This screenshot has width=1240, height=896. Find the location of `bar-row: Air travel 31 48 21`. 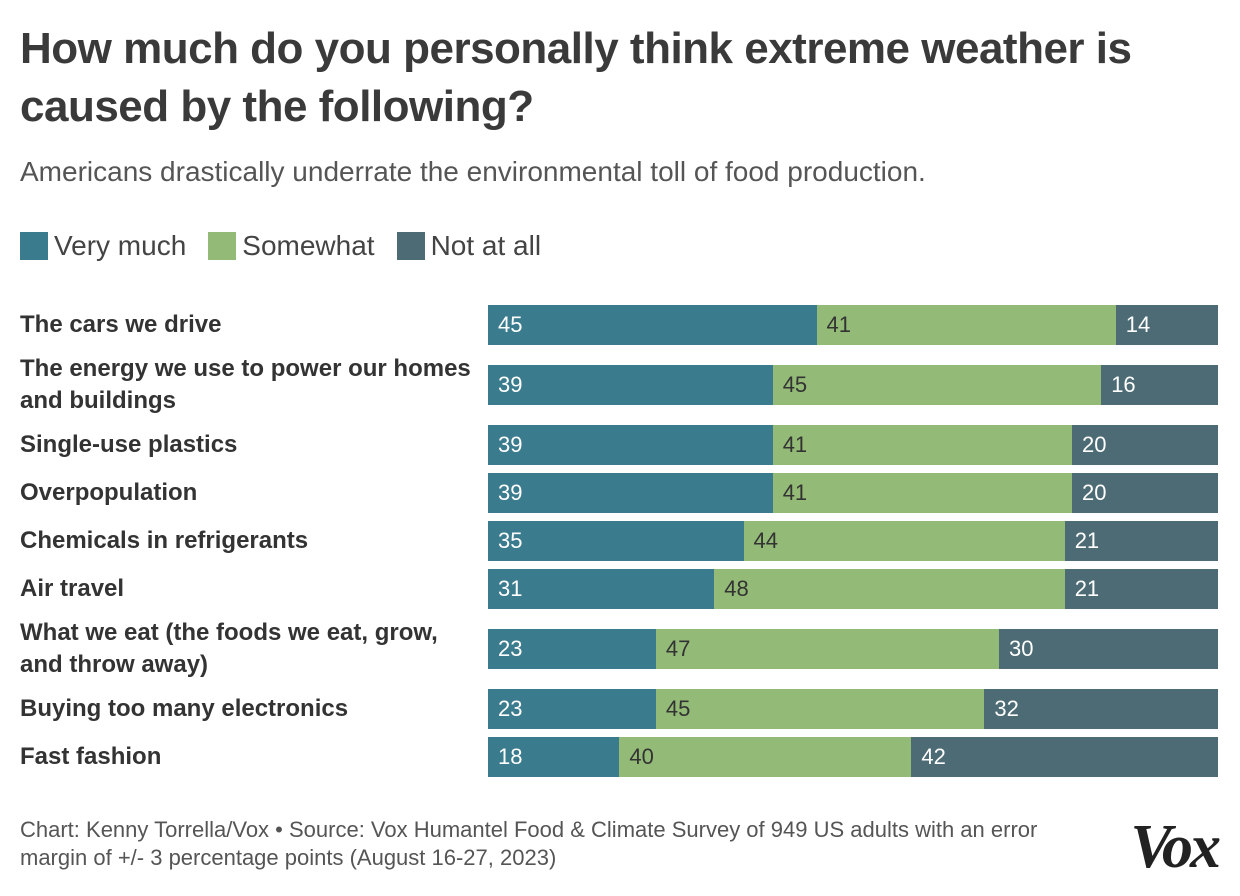

bar-row: Air travel 31 48 21 is located at coordinates (619, 589).